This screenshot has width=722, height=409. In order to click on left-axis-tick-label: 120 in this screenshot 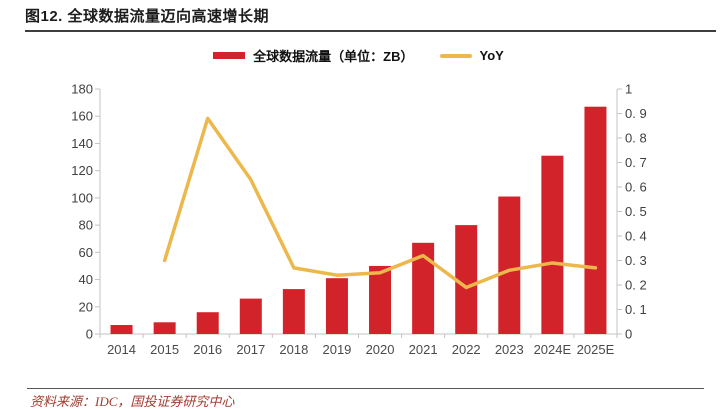, I will do `click(82, 170)`.